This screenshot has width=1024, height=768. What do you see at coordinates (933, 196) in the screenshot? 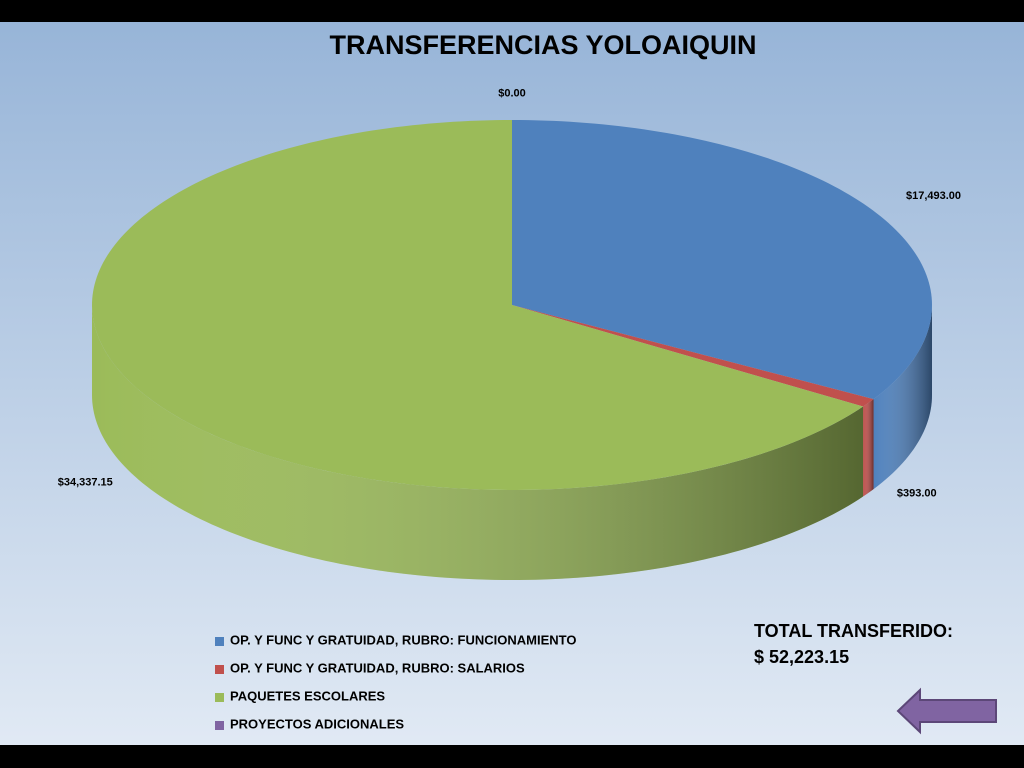
I see `data-label: $17,493.00` at bounding box center [933, 196].